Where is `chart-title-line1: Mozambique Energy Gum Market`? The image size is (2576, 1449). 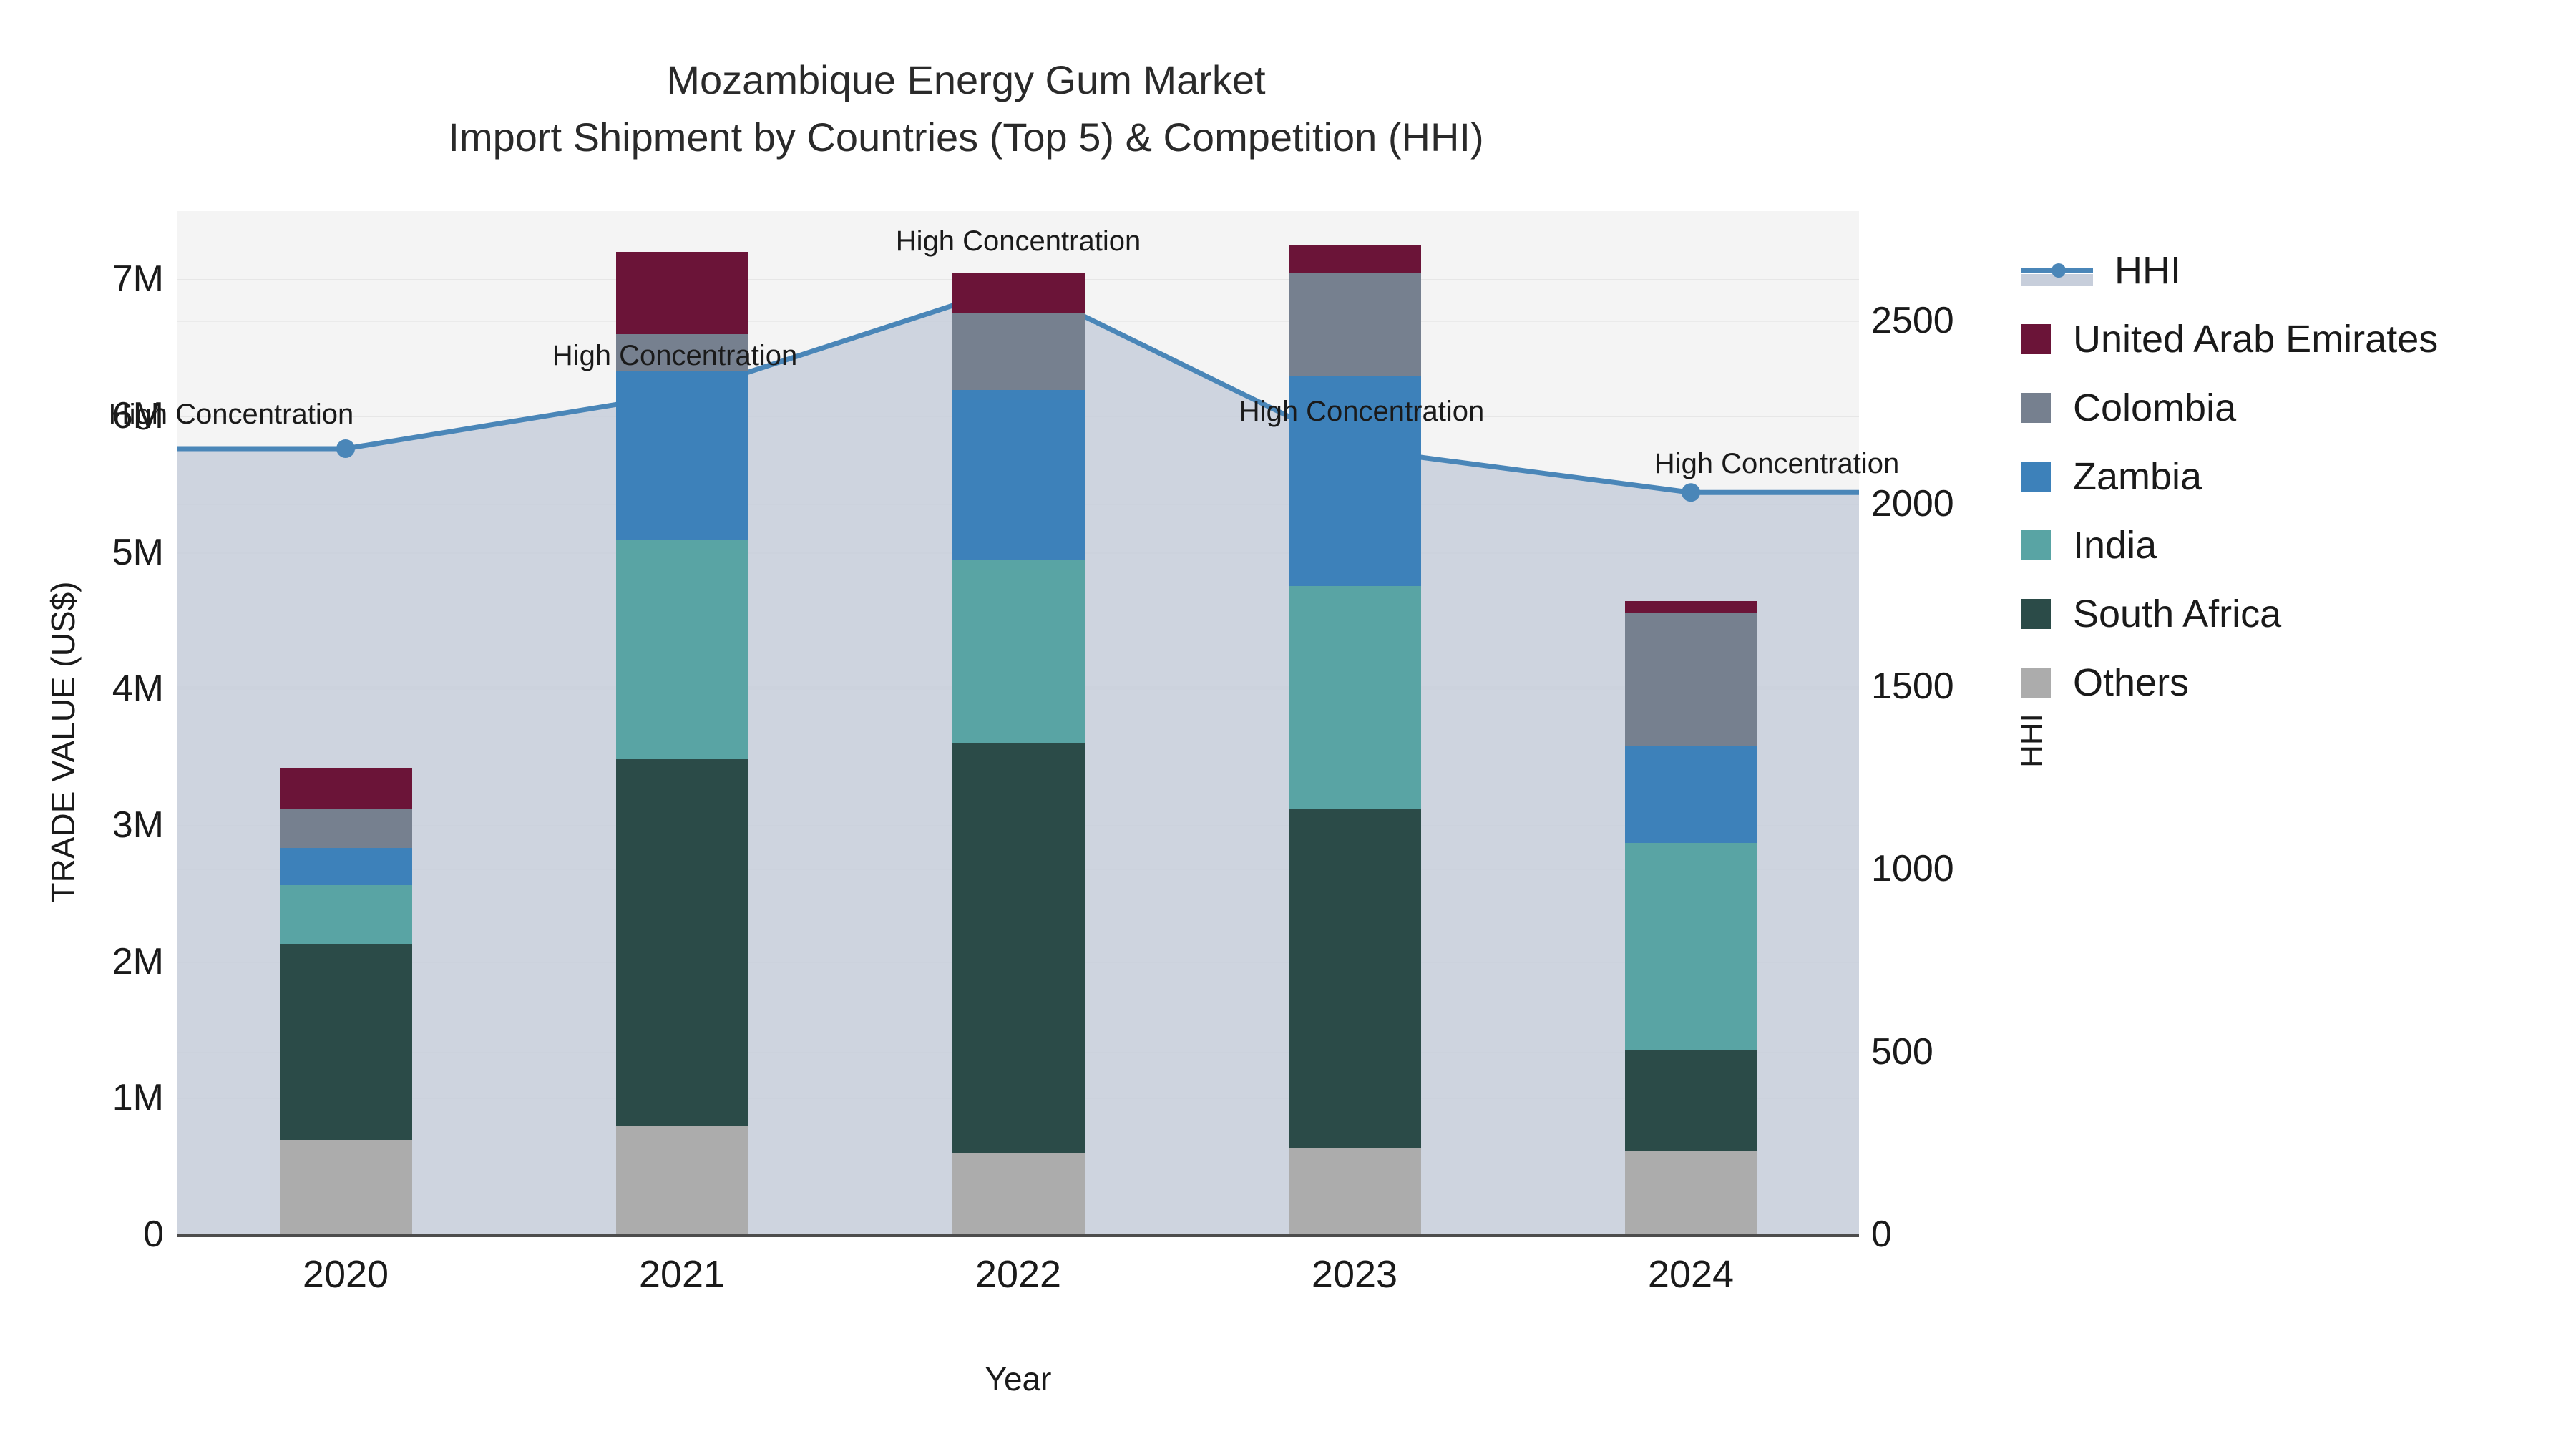 chart-title-line1: Mozambique Energy Gum Market is located at coordinates (966, 79).